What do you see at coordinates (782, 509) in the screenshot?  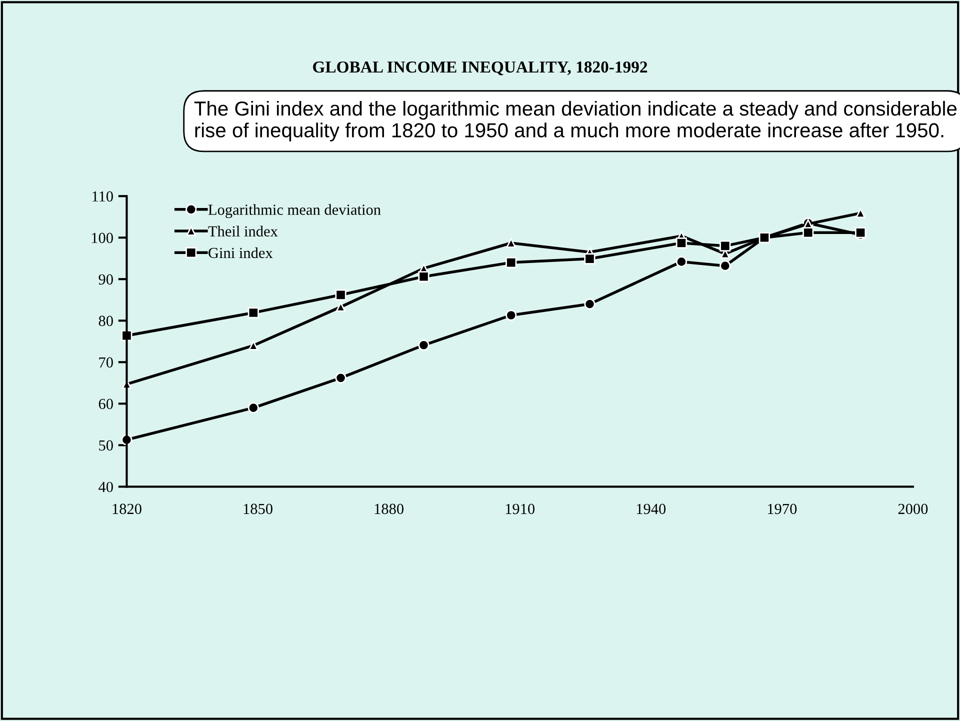 I see `x-tick-label: 1970` at bounding box center [782, 509].